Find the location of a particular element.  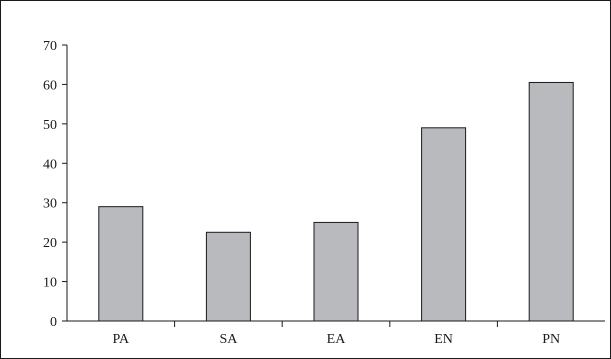

bar-sa is located at coordinates (228, 276).